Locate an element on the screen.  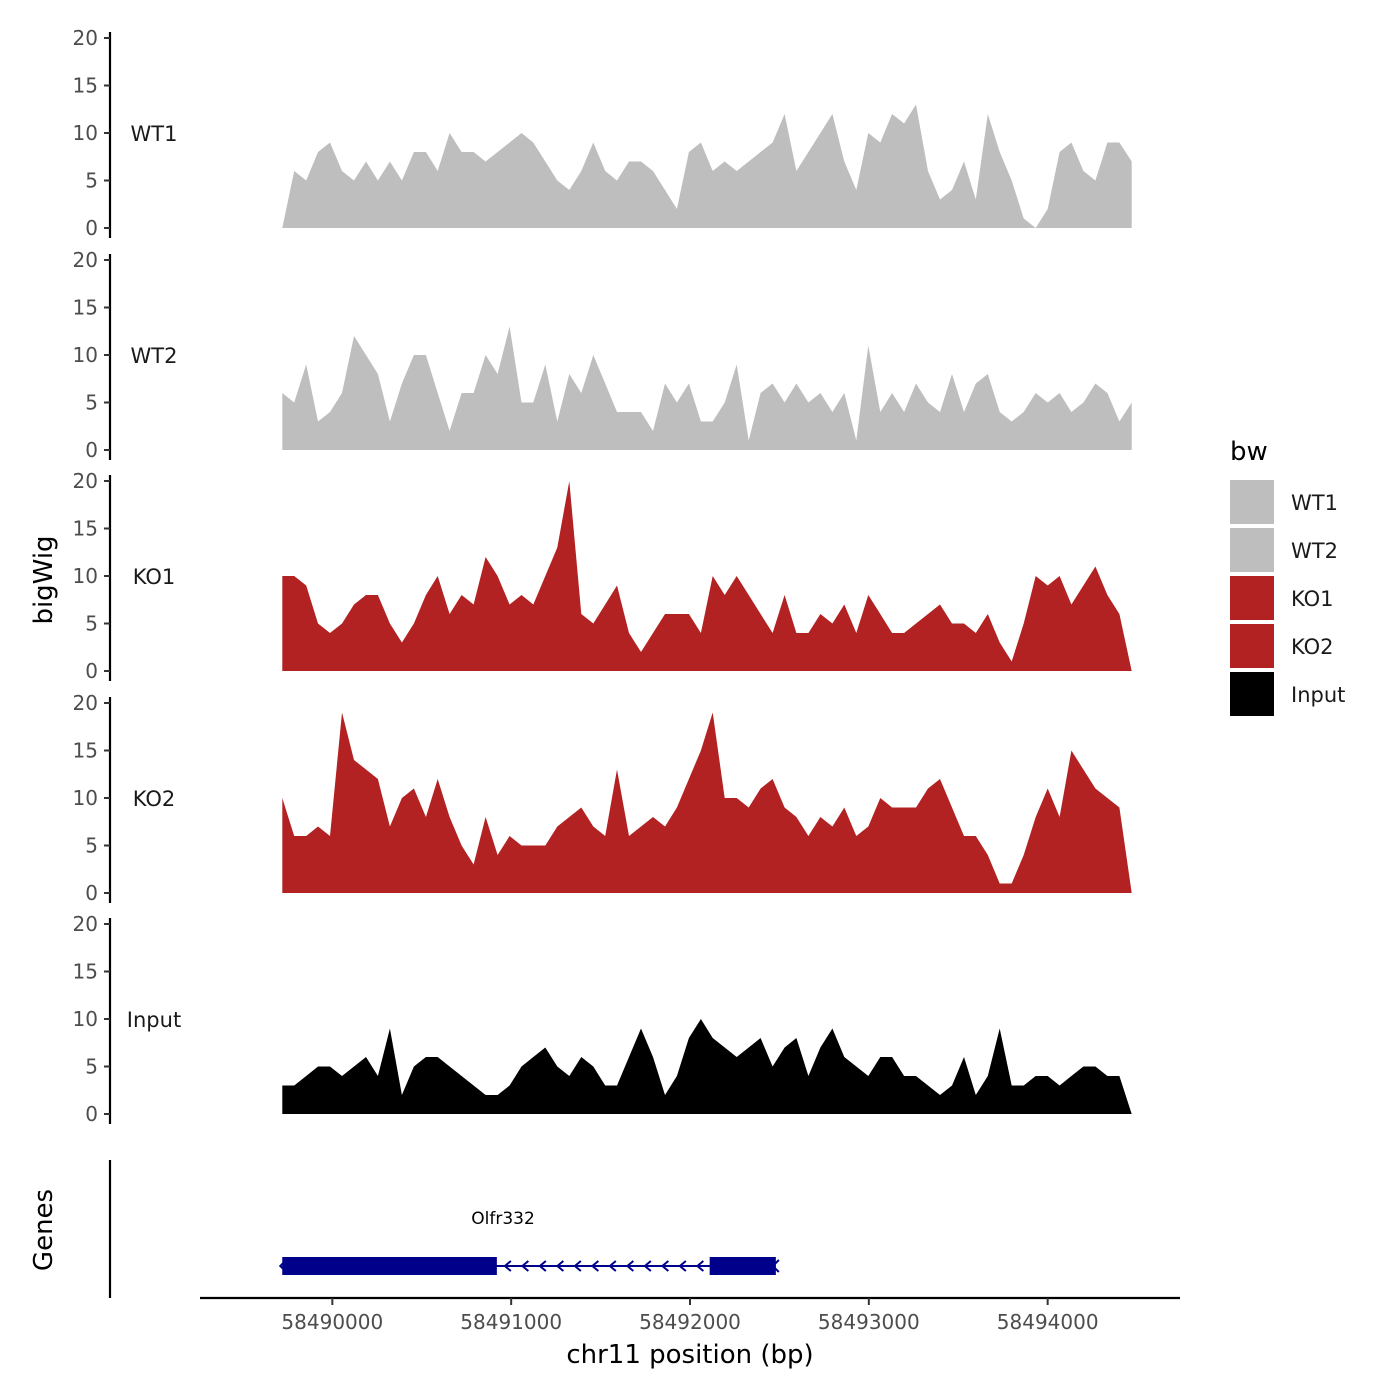
legend-key-wt1 is located at coordinates (1252, 502).